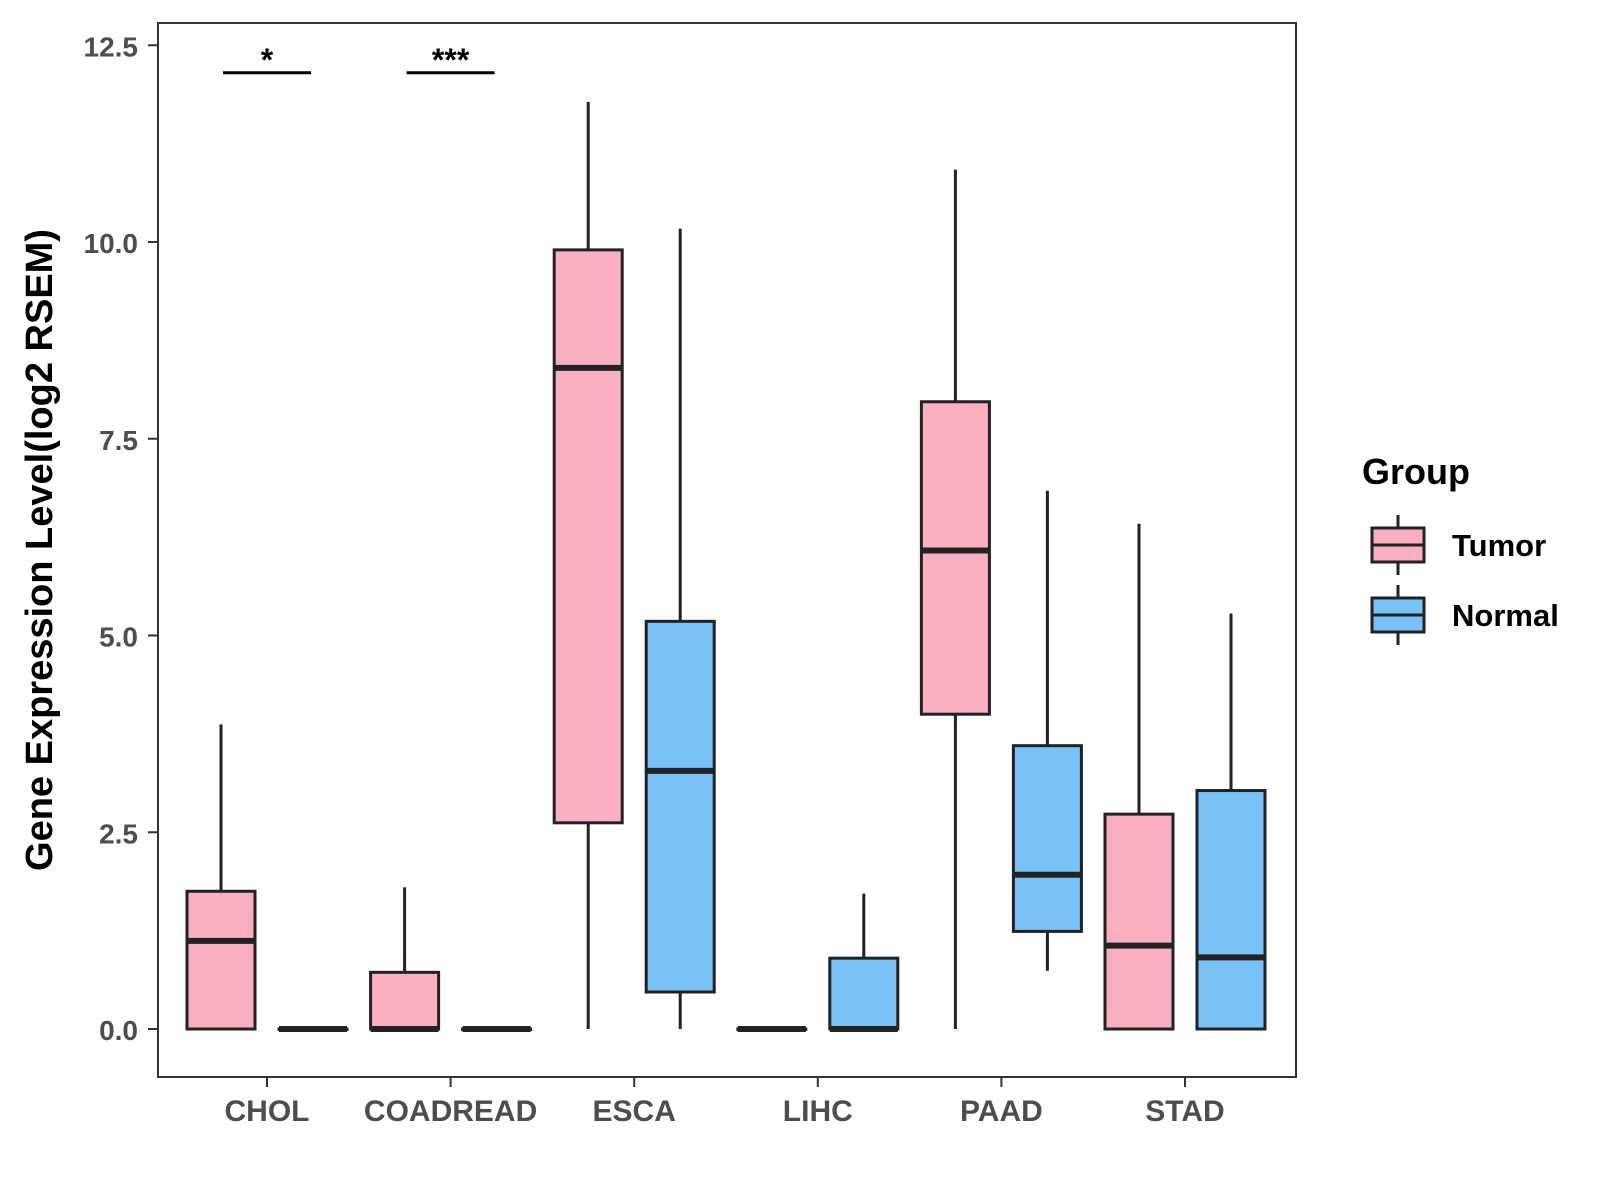 This screenshot has height=1200, width=1600. I want to click on box-normal-chol, so click(313, 1029).